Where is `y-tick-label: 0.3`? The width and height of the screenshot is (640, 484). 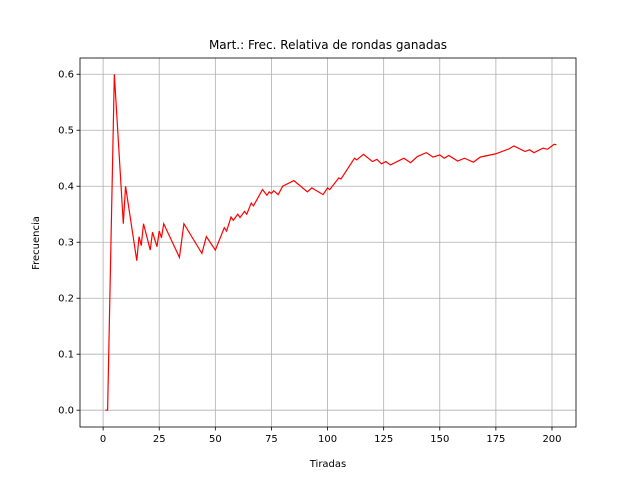 y-tick-label: 0.3 is located at coordinates (66, 243).